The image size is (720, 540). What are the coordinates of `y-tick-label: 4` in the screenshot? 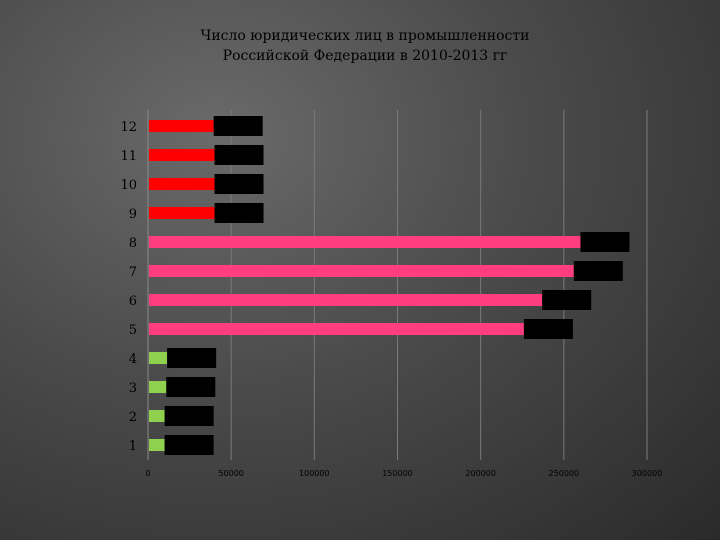 It's located at (133, 359).